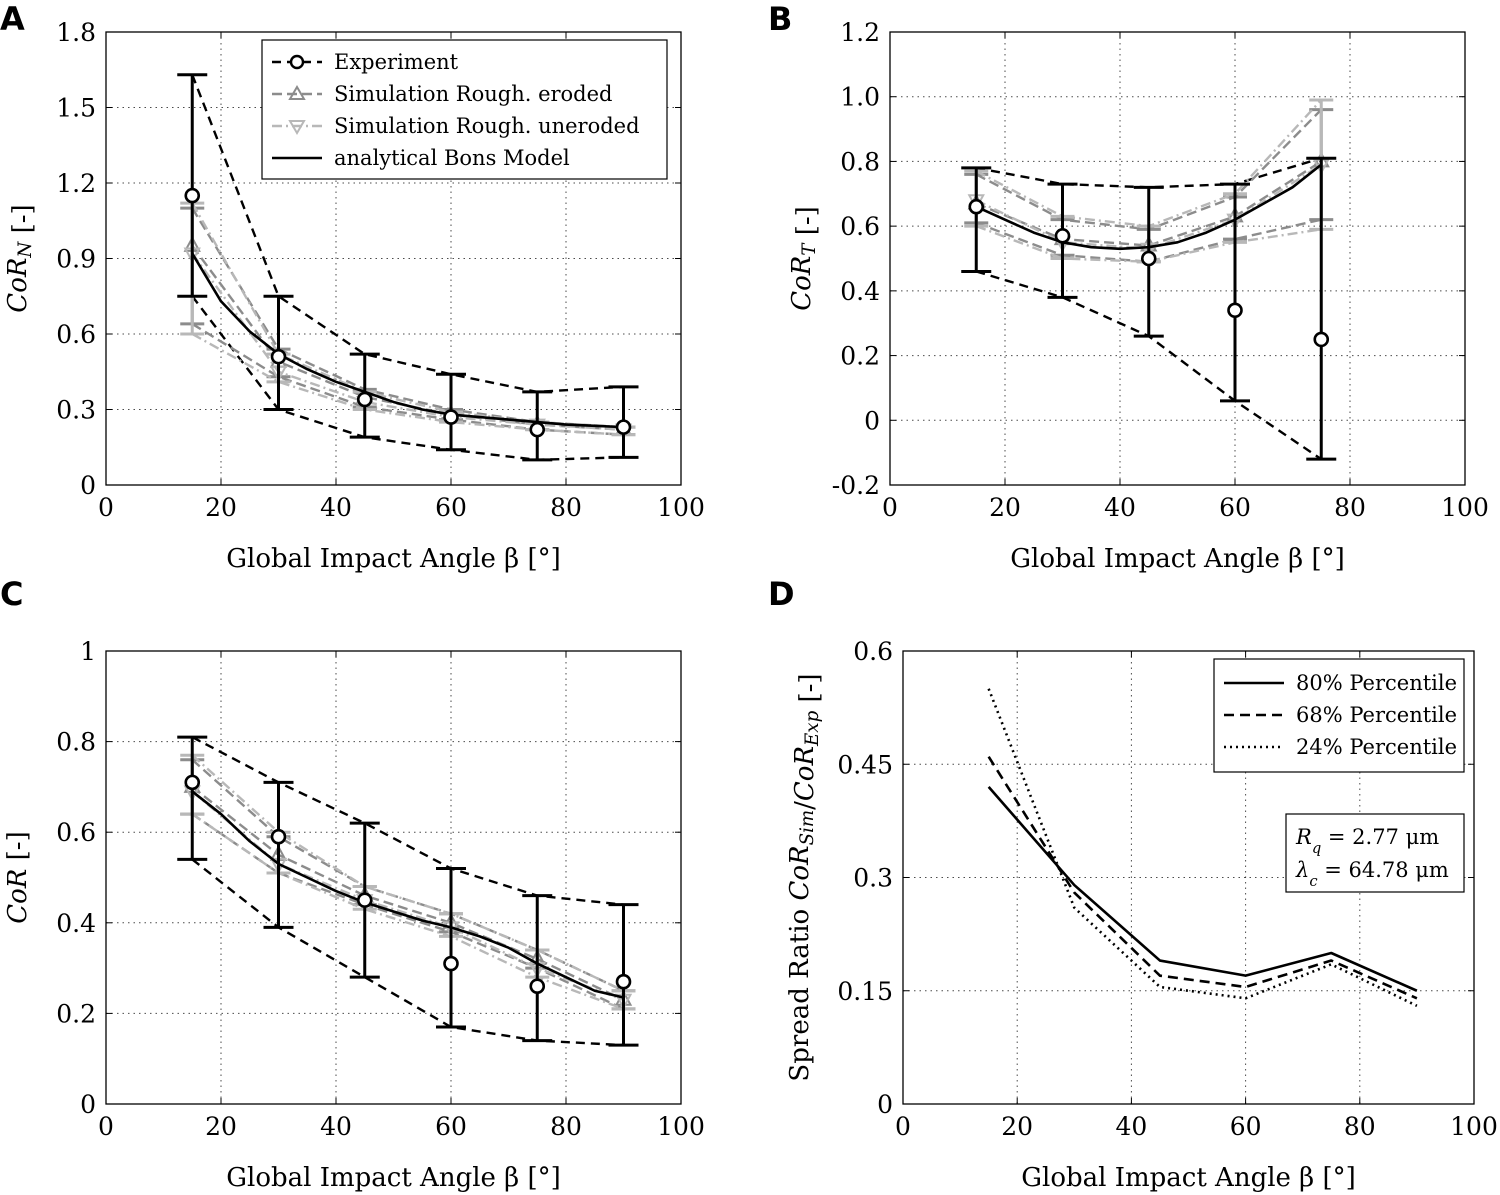 Image resolution: width=1500 pixels, height=1195 pixels. Describe the element at coordinates (76, 108) in the screenshot. I see `y-tick-label-a-5: 1.5` at that location.